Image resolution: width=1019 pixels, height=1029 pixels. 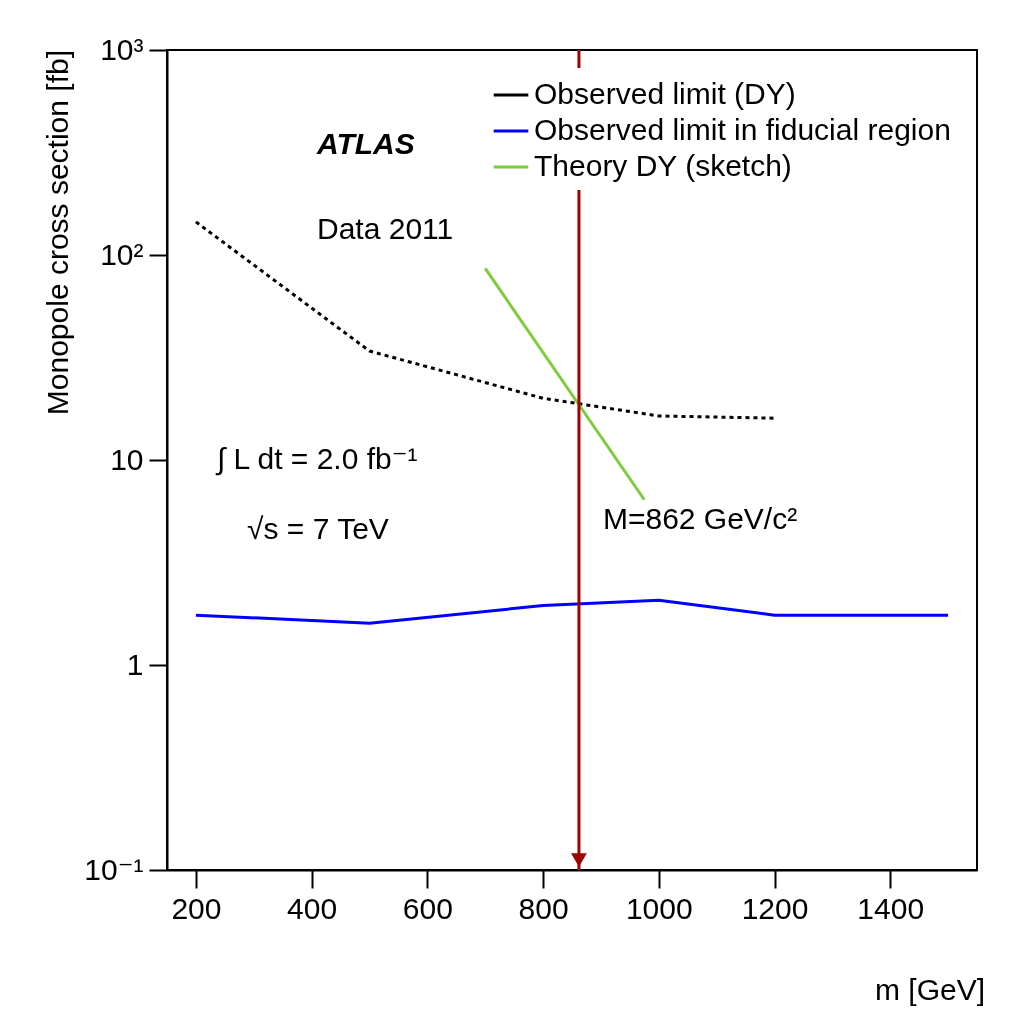 What do you see at coordinates (316, 459) in the screenshot?
I see `annotation: ∫ L dt = 2.0 fb⁻¹` at bounding box center [316, 459].